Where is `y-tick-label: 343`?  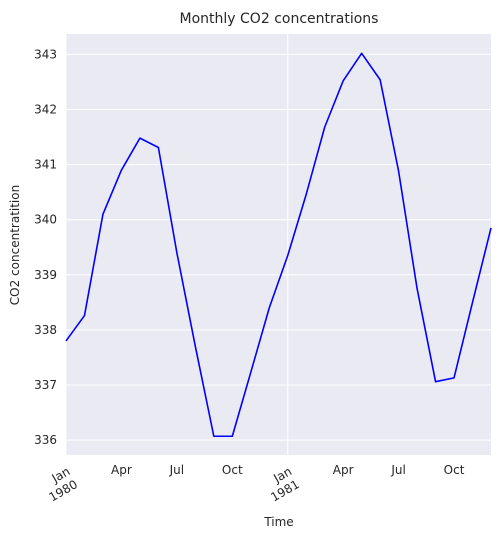 y-tick-label: 343 is located at coordinates (45, 54).